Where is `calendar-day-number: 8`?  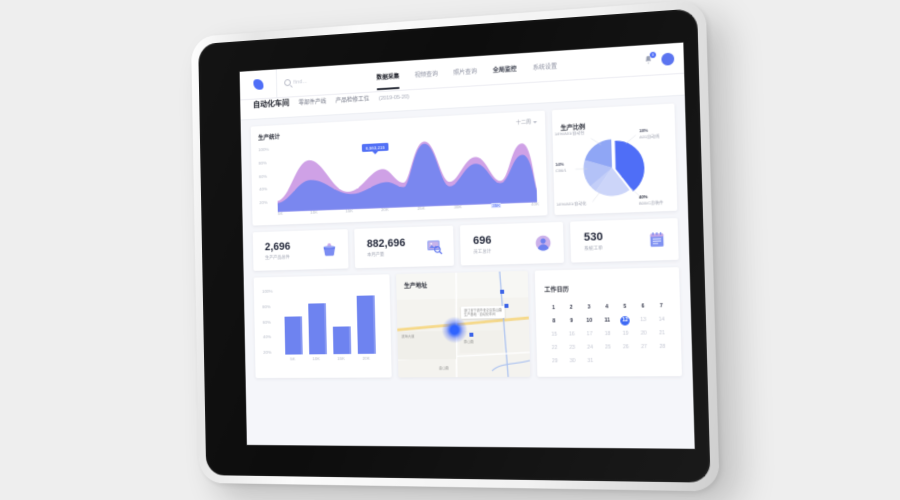 calendar-day-number: 8 is located at coordinates (554, 321).